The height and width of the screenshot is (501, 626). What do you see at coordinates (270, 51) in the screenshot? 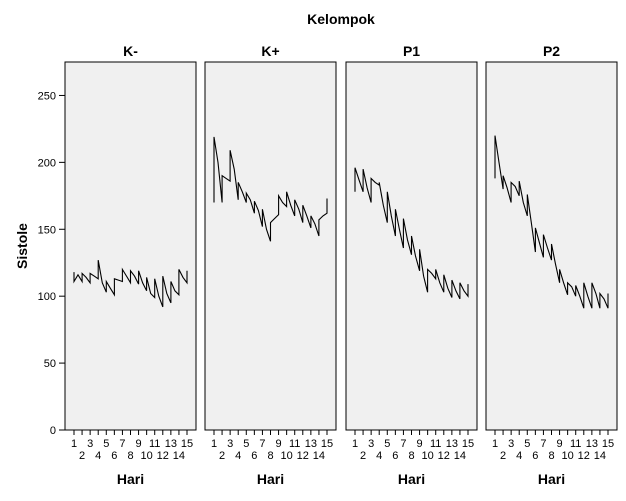
I see `panel-title: K+` at bounding box center [270, 51].